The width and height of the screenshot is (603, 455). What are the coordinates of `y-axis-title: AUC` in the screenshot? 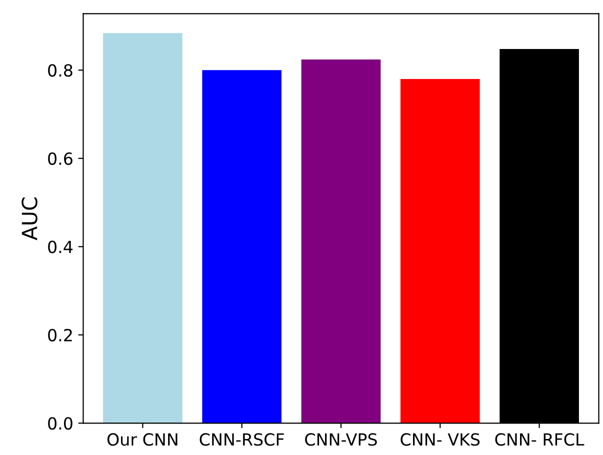 It's located at (30, 219).